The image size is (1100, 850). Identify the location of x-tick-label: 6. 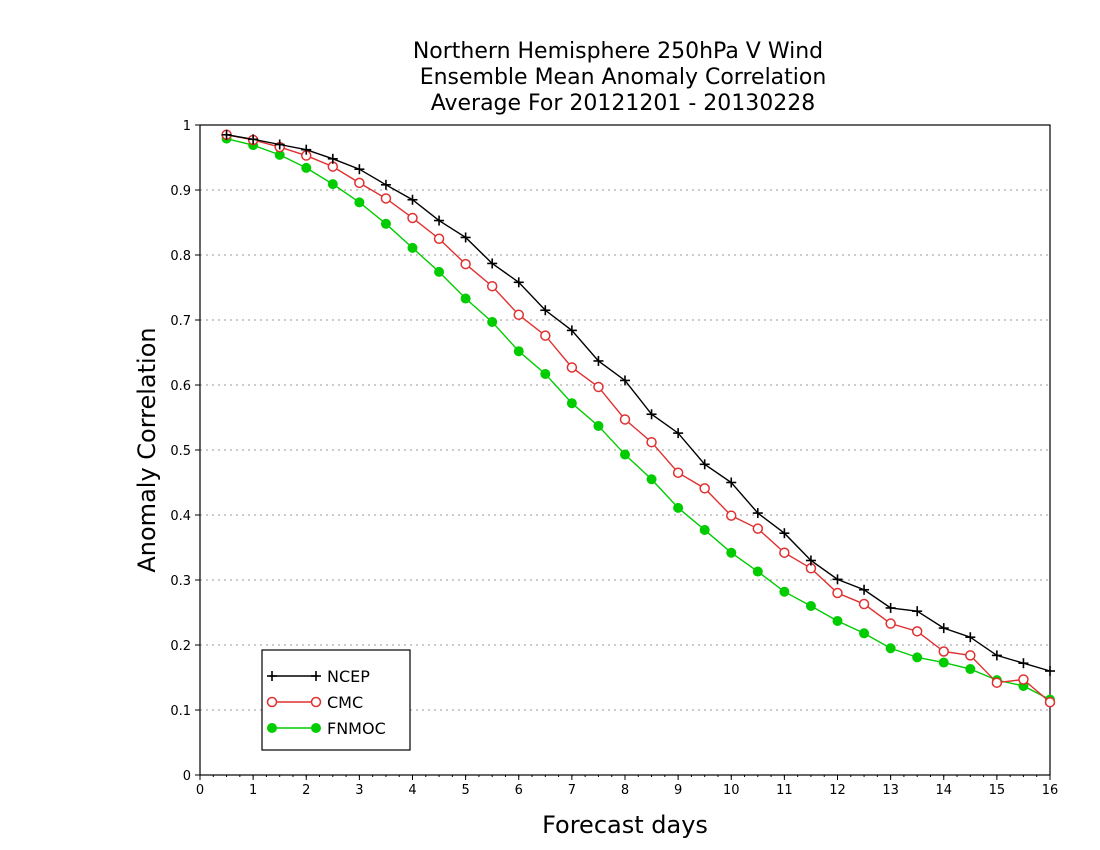
(519, 790).